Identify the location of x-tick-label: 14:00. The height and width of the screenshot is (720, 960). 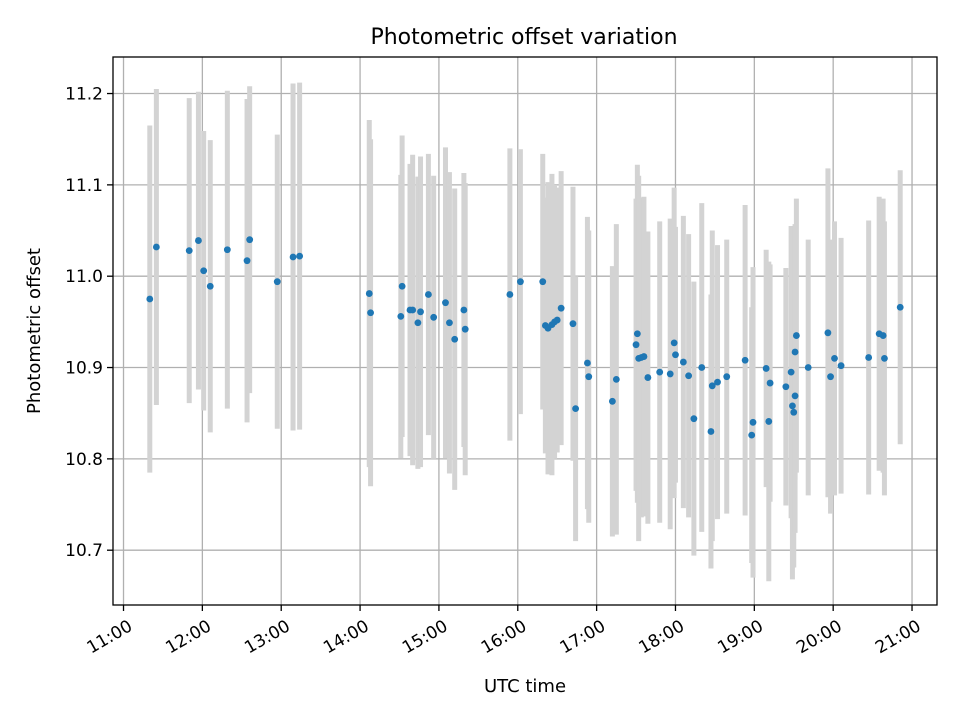
(346, 637).